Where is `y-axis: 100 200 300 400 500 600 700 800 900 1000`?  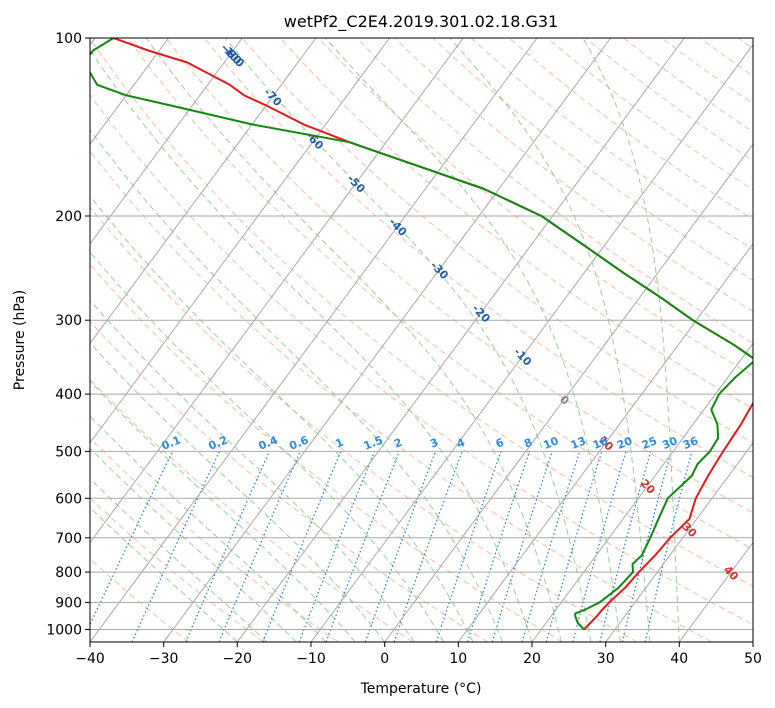 y-axis: 100 200 300 400 500 600 700 800 900 1000 is located at coordinates (68, 335).